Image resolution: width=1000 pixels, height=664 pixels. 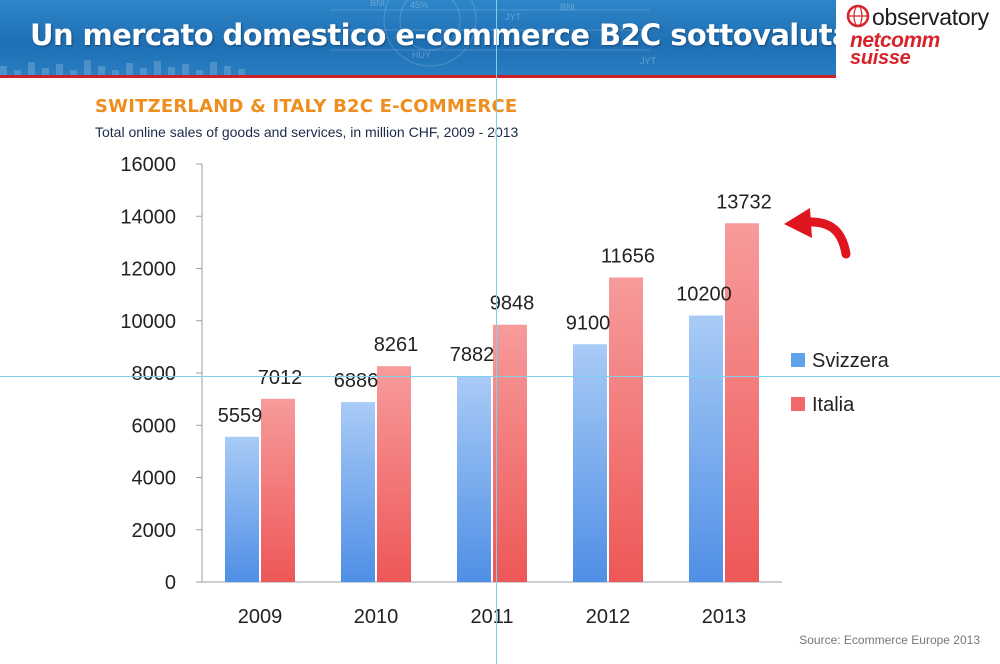 I want to click on highlight-arrow-icon, so click(x=826, y=238).